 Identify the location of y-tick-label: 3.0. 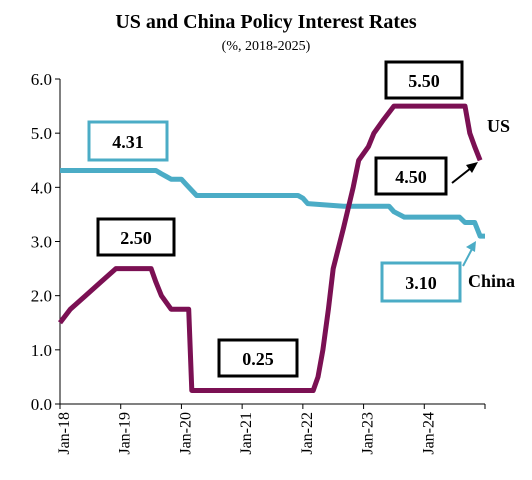
(41, 242).